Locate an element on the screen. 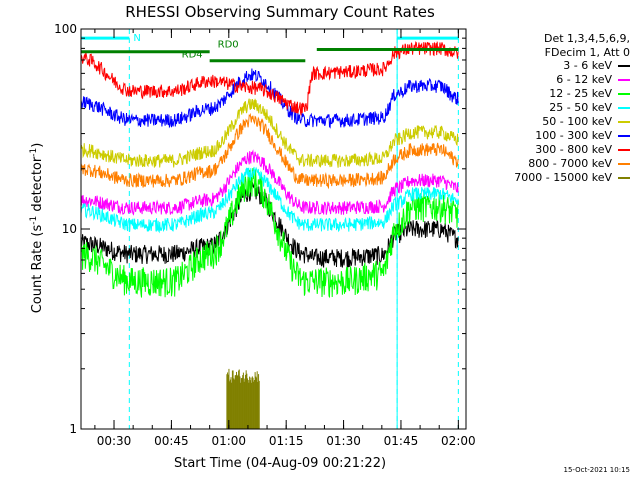  legend-header-line-1: Det 1,3,4,5,6,9, is located at coordinates (586, 38).